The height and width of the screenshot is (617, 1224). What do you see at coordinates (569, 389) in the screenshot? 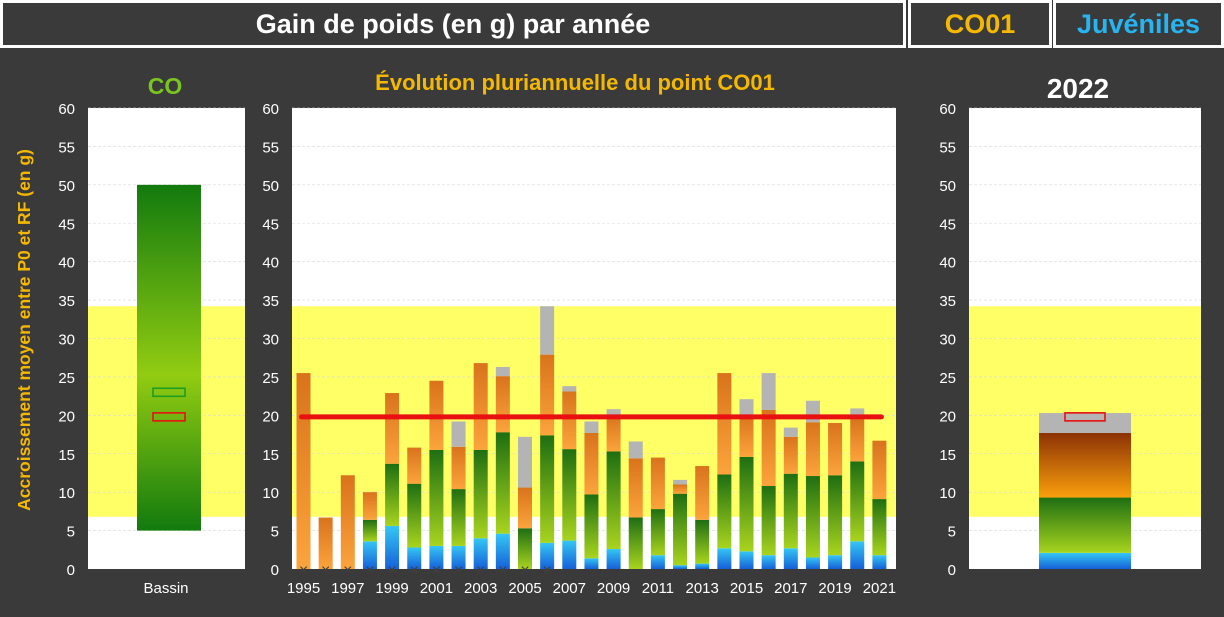
I see `bar-2007-gray` at bounding box center [569, 389].